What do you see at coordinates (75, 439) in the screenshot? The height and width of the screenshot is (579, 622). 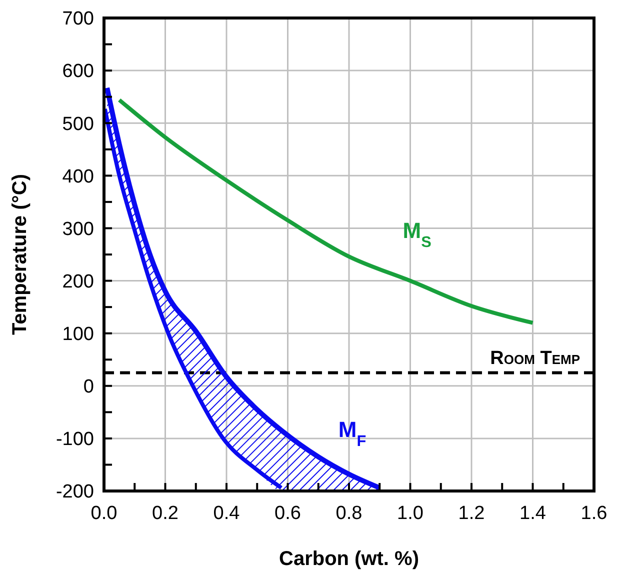 I see `y-tick-label: -100` at bounding box center [75, 439].